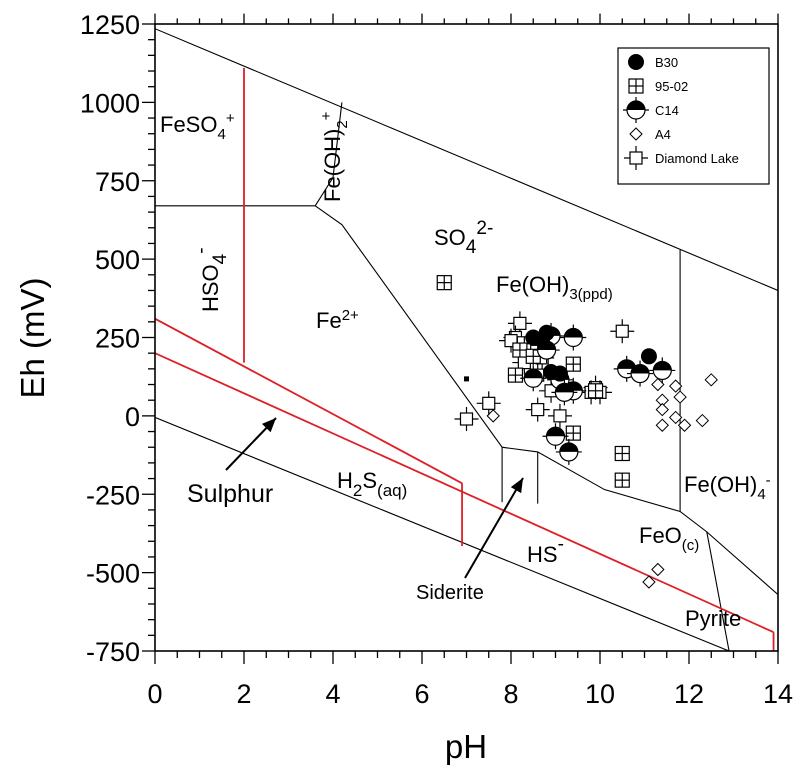 The width and height of the screenshot is (803, 766). Describe the element at coordinates (666, 62) in the screenshot. I see `legend-label-b30: B30` at that location.